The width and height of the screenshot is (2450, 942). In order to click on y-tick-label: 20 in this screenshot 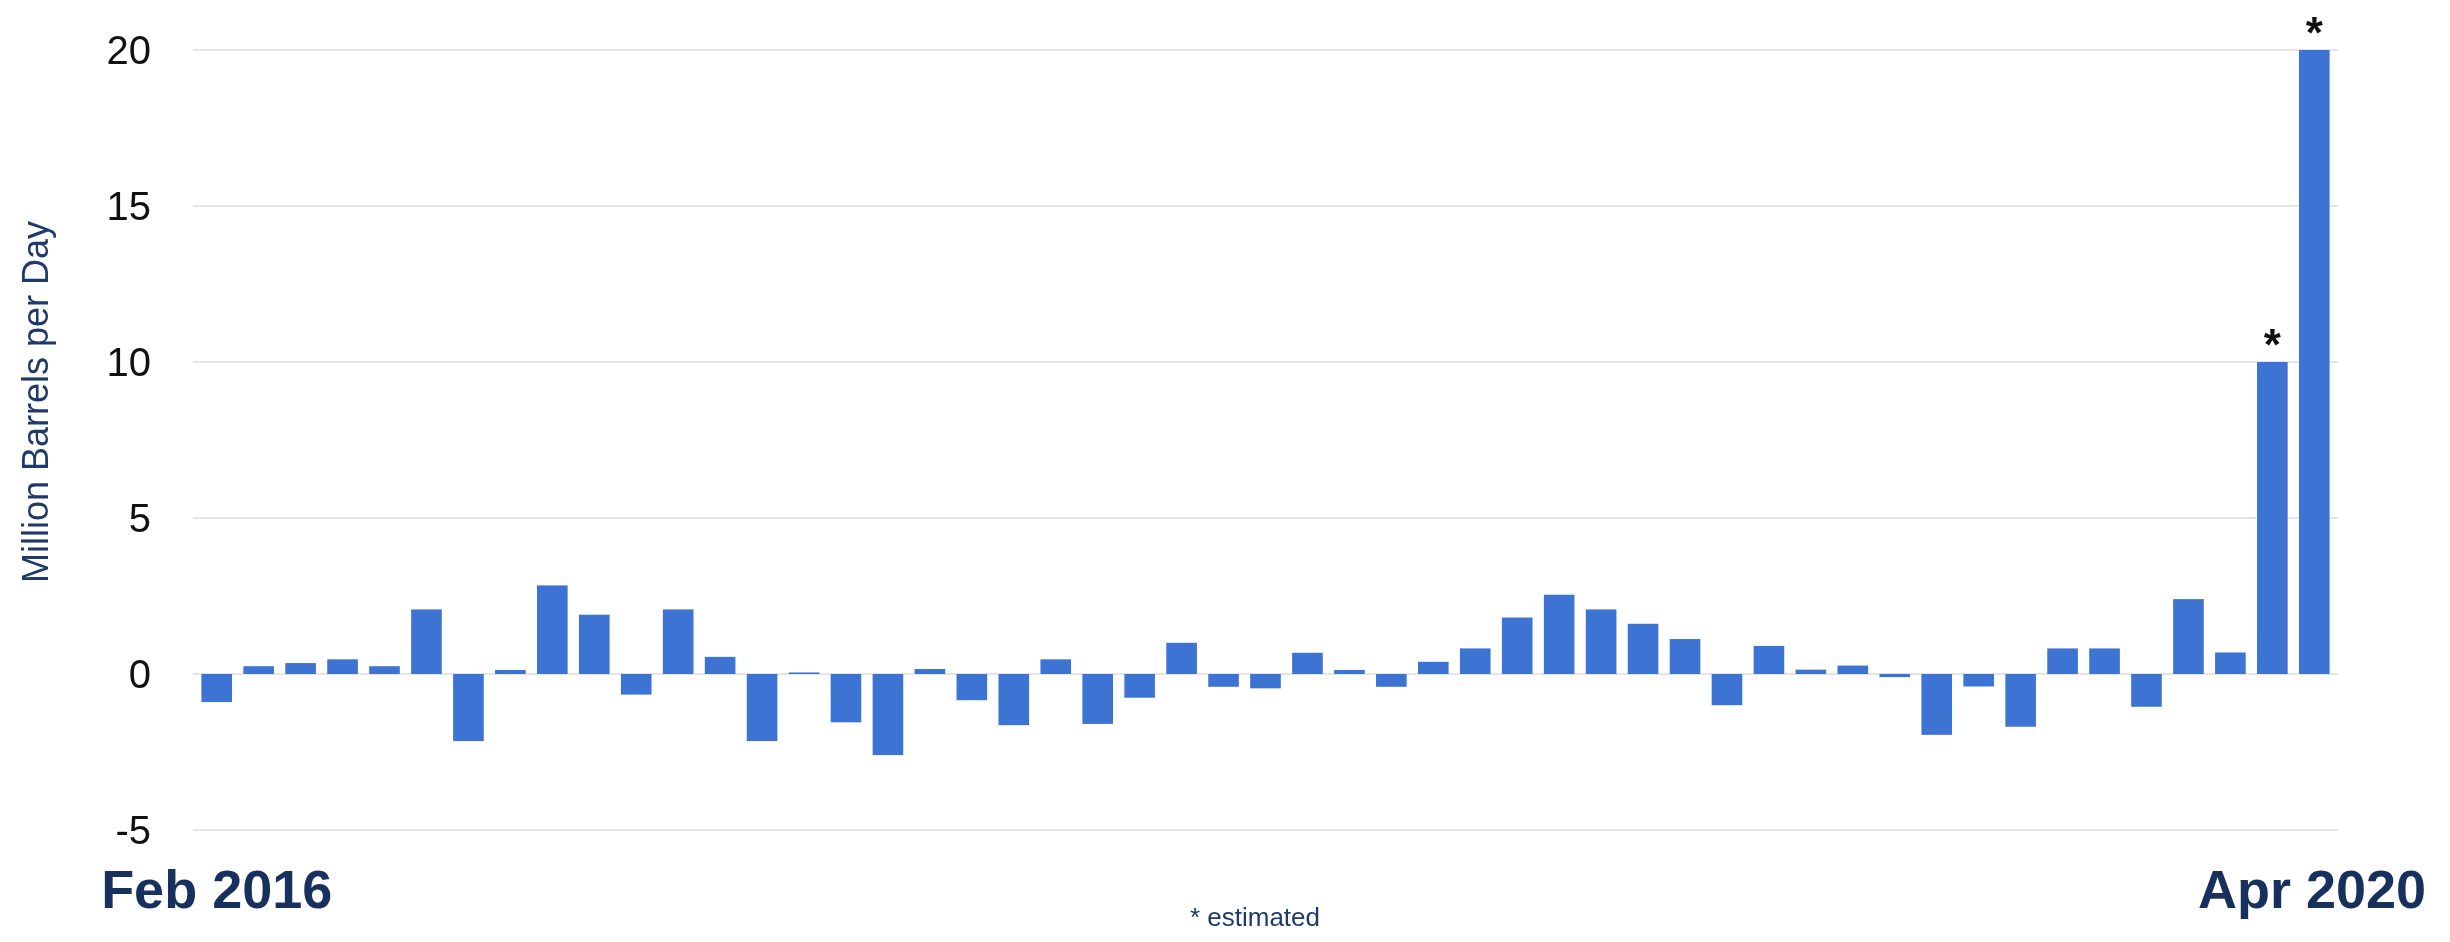, I will do `click(128, 50)`.